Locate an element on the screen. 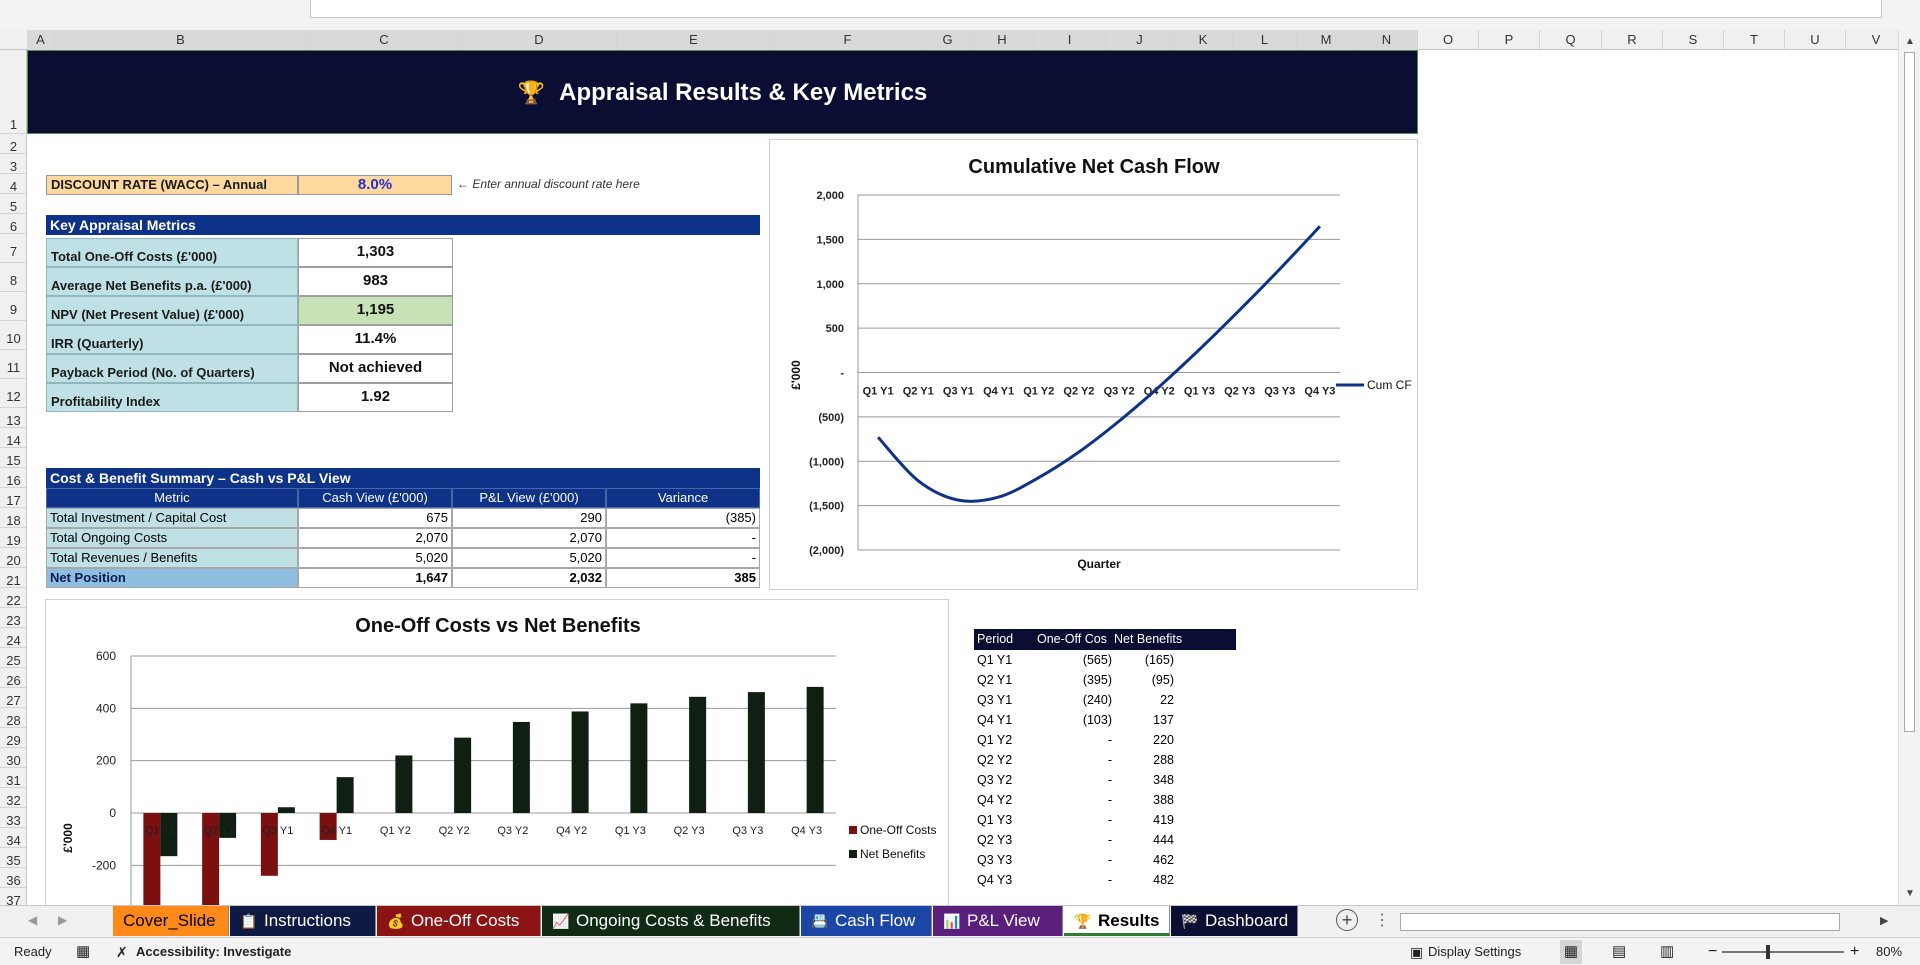 This screenshot has height=965, width=1920. more-options-icon: ⋮ is located at coordinates (1382, 920).